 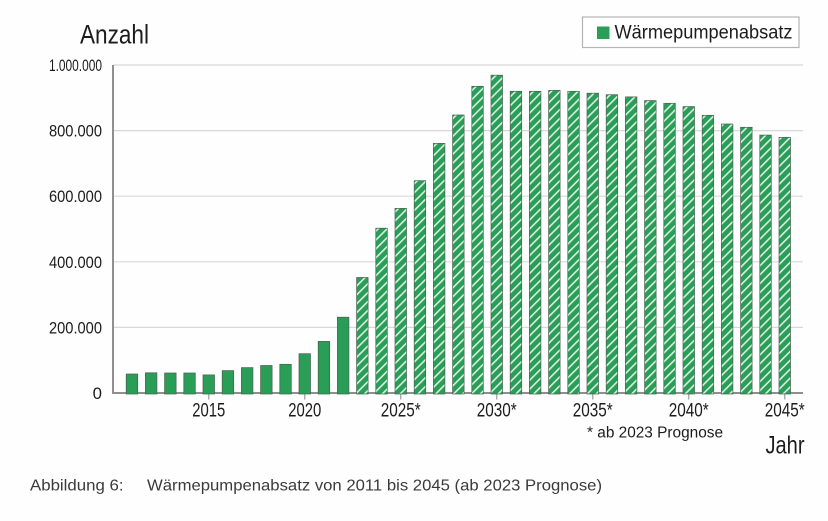 What do you see at coordinates (75, 131) in the screenshot?
I see `svg-text: 800.000` at bounding box center [75, 131].